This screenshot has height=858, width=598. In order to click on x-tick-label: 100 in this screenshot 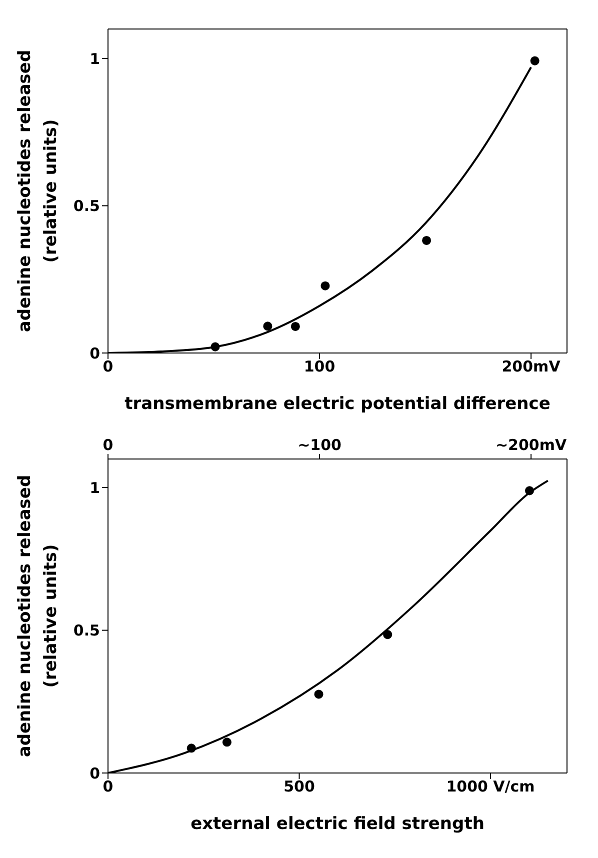, I will do `click(320, 367)`.